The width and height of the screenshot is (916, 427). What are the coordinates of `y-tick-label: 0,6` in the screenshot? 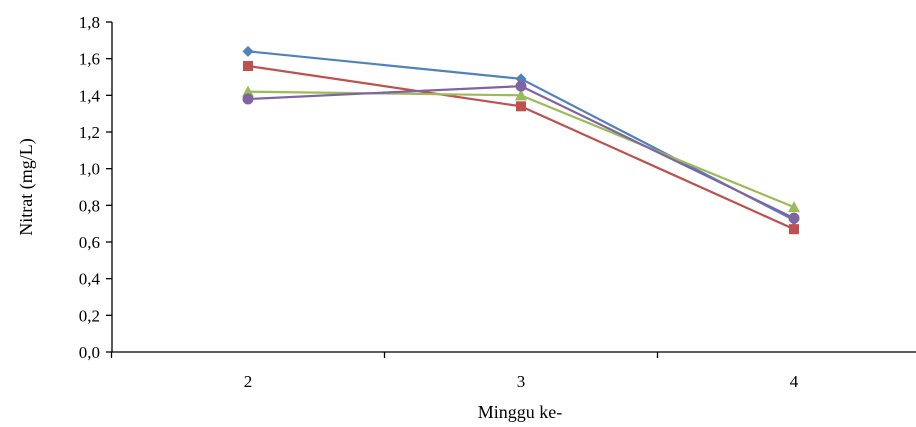 It's located at (89, 242).